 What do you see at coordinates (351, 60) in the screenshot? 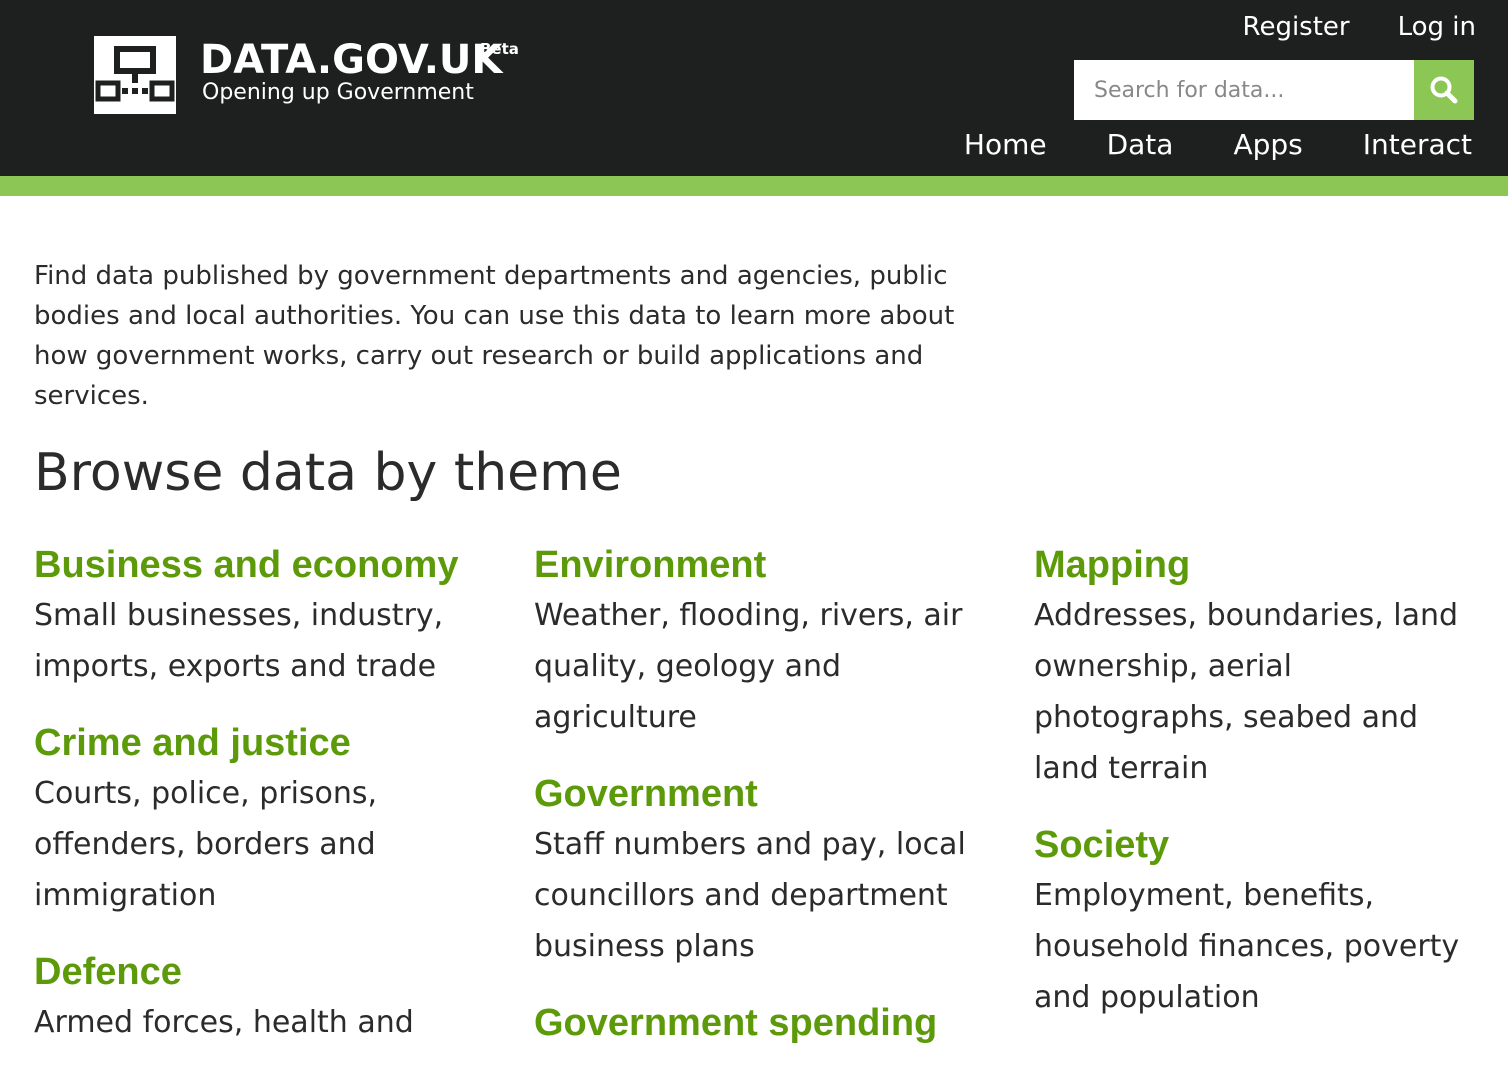
I see `site-name: DATA.GOV.UK` at bounding box center [351, 60].